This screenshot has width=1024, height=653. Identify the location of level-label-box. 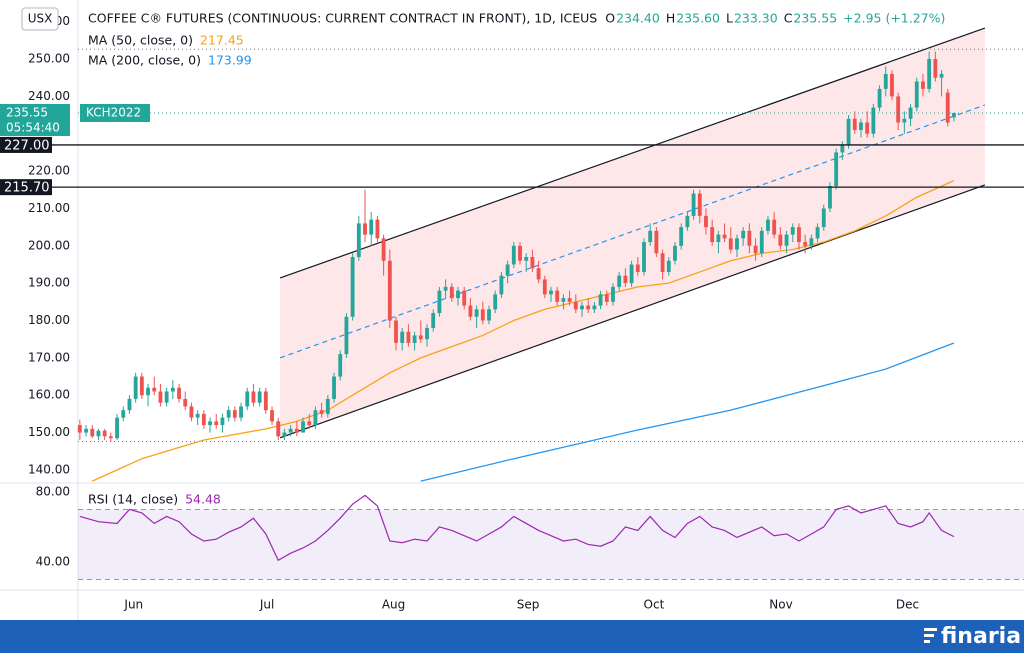
(26, 187).